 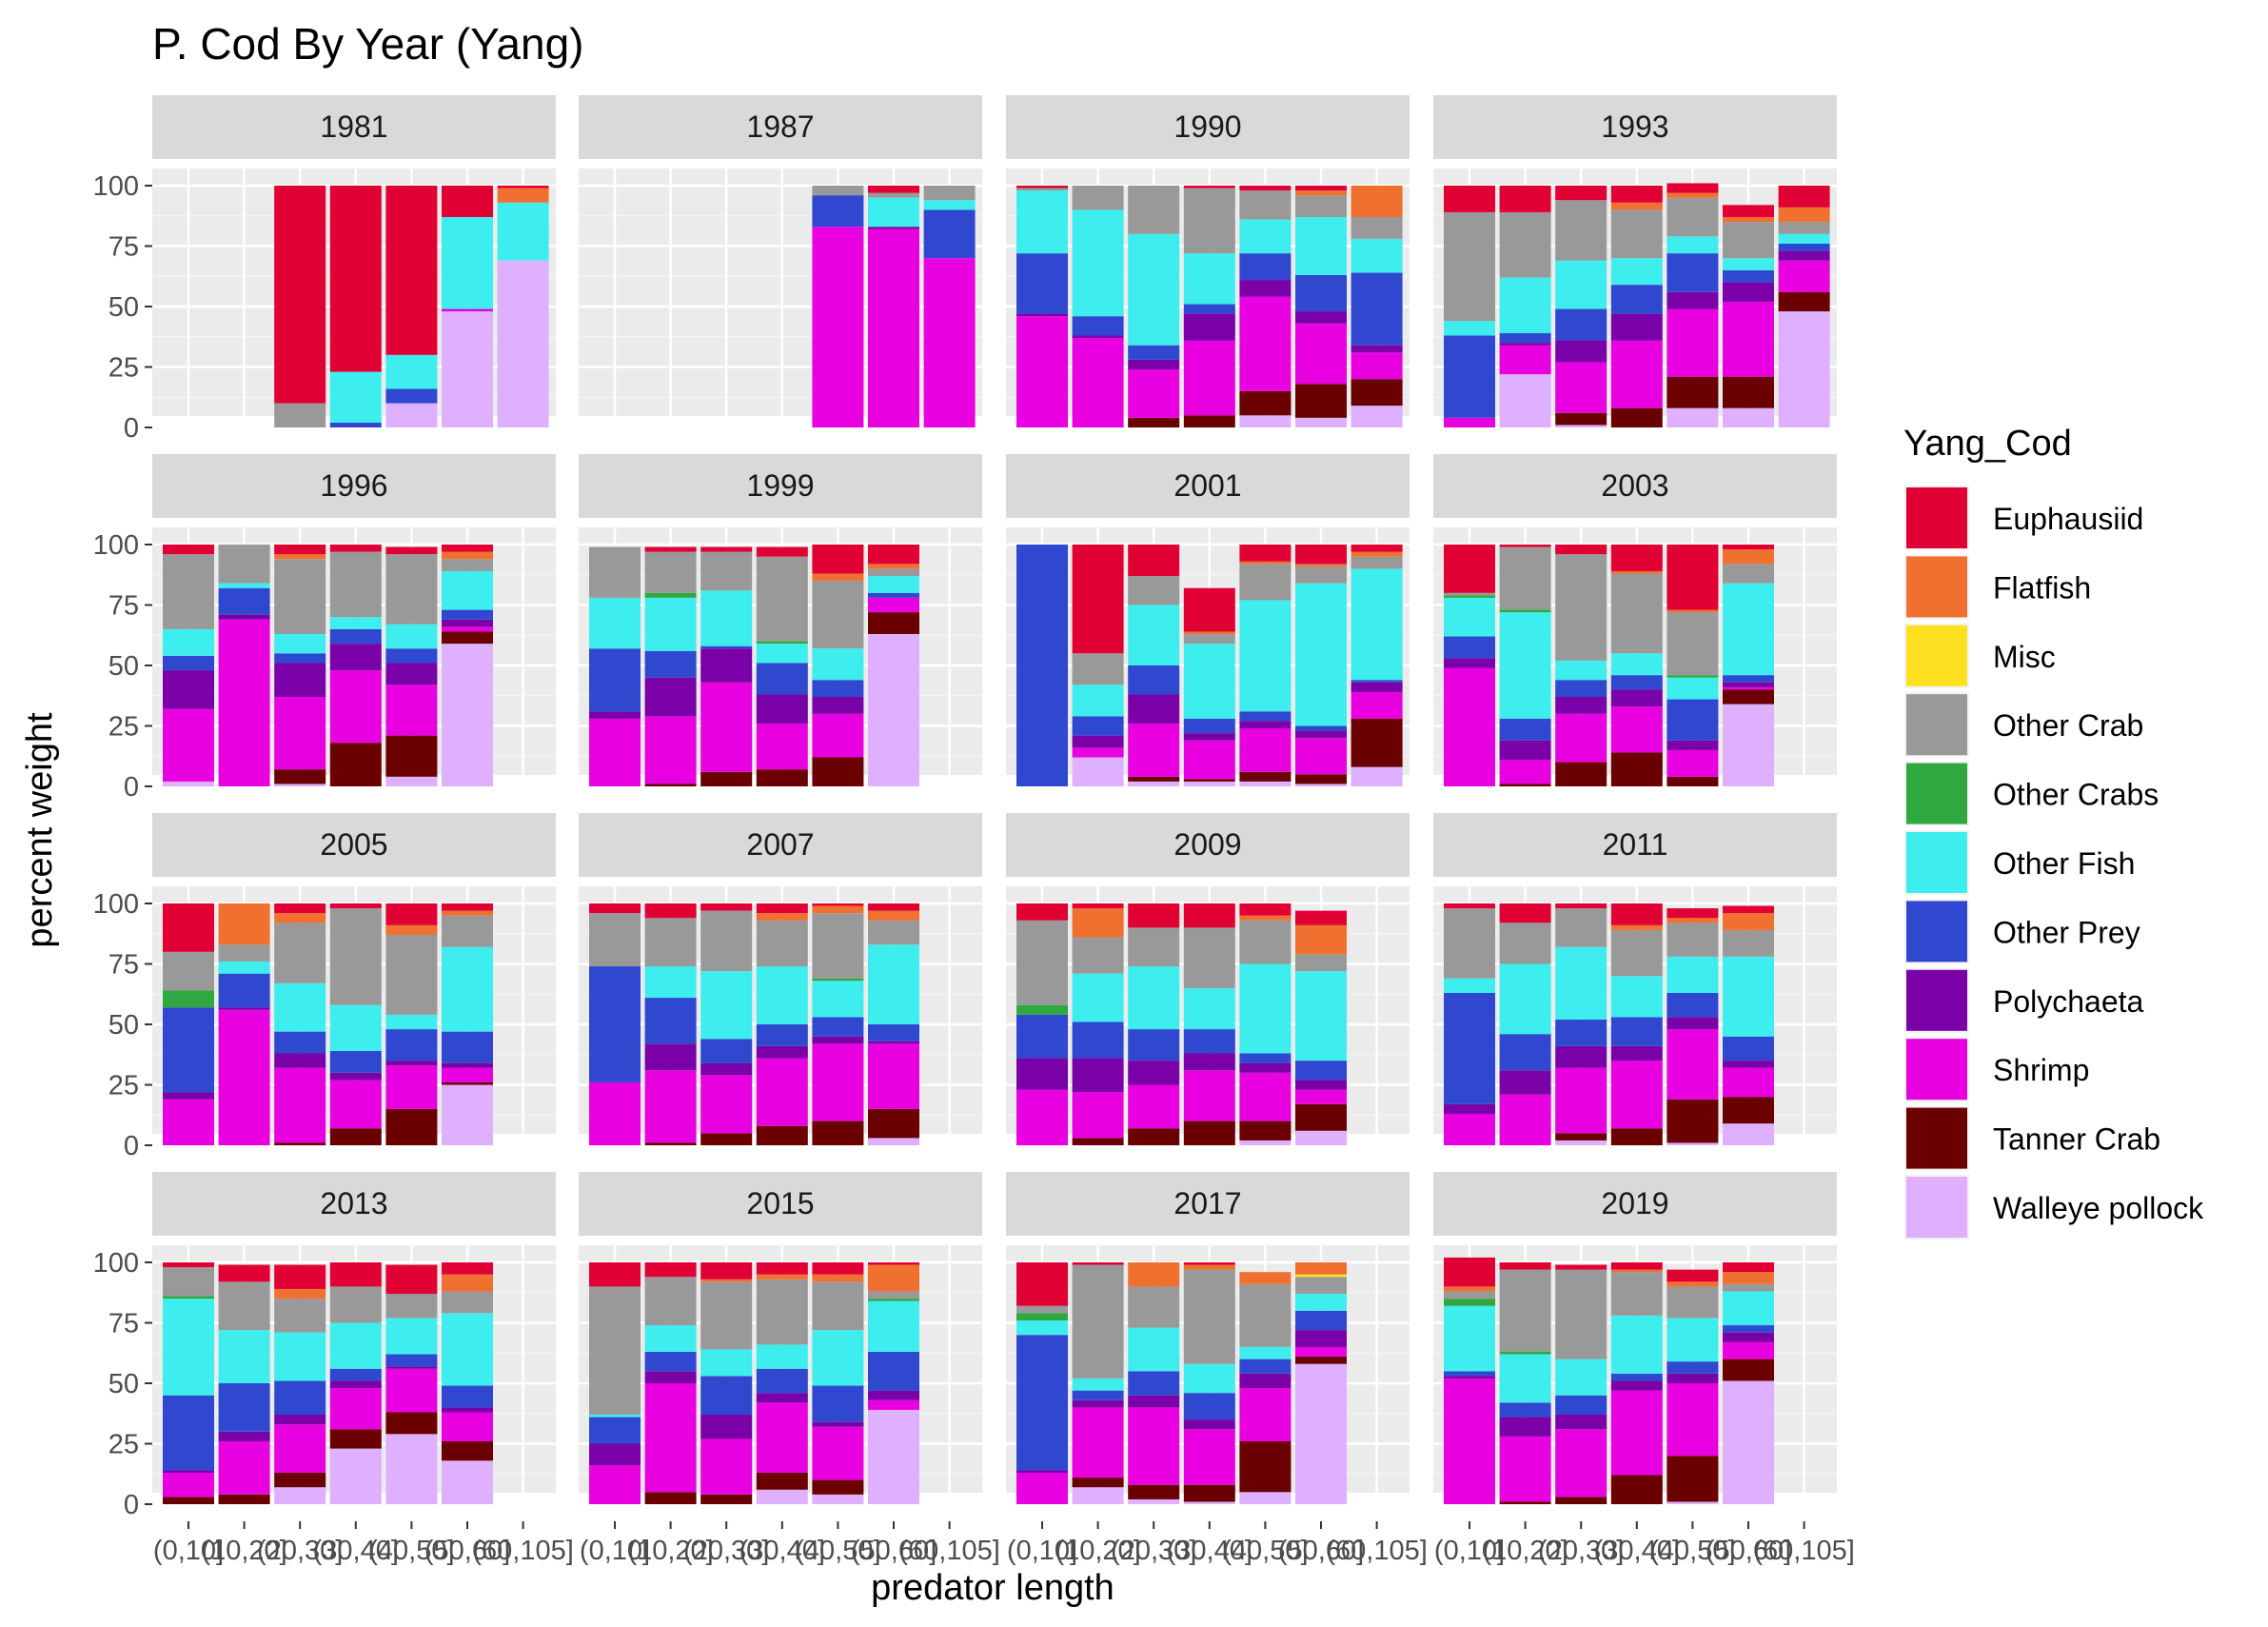 I want to click on panel-strip-label: 1996, so click(x=354, y=485).